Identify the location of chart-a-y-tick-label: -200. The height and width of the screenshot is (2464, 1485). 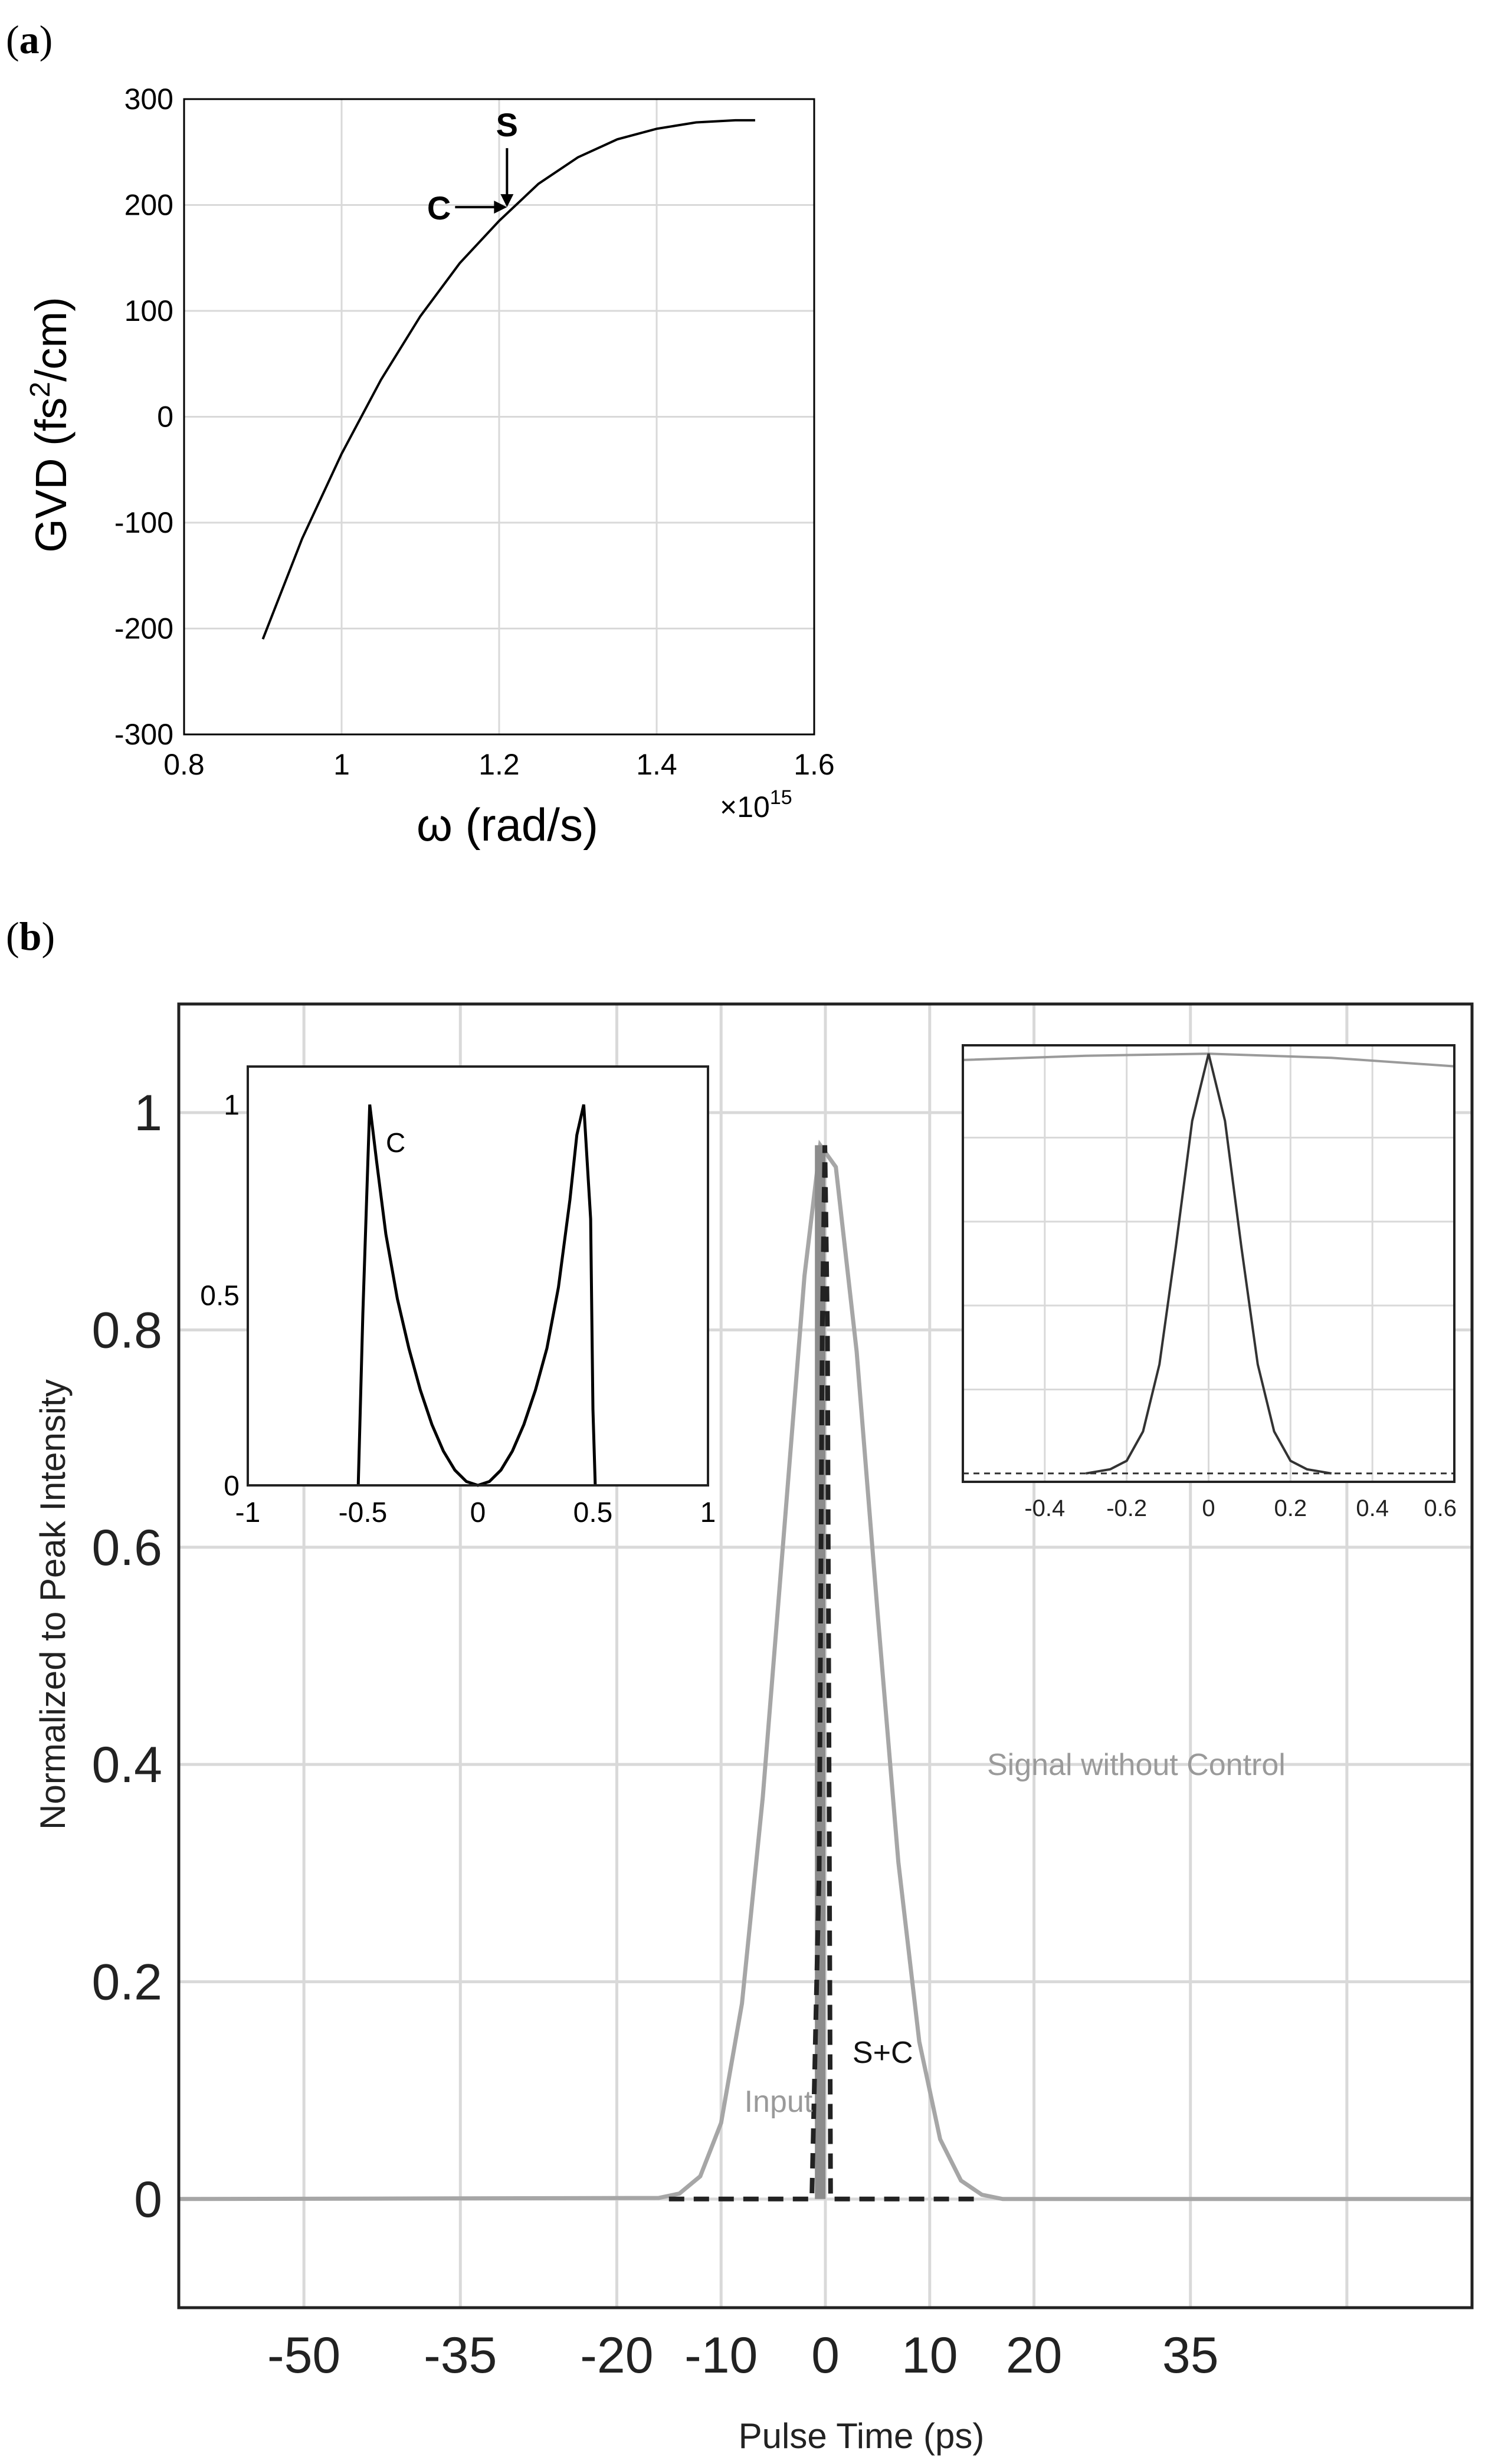
(143, 629).